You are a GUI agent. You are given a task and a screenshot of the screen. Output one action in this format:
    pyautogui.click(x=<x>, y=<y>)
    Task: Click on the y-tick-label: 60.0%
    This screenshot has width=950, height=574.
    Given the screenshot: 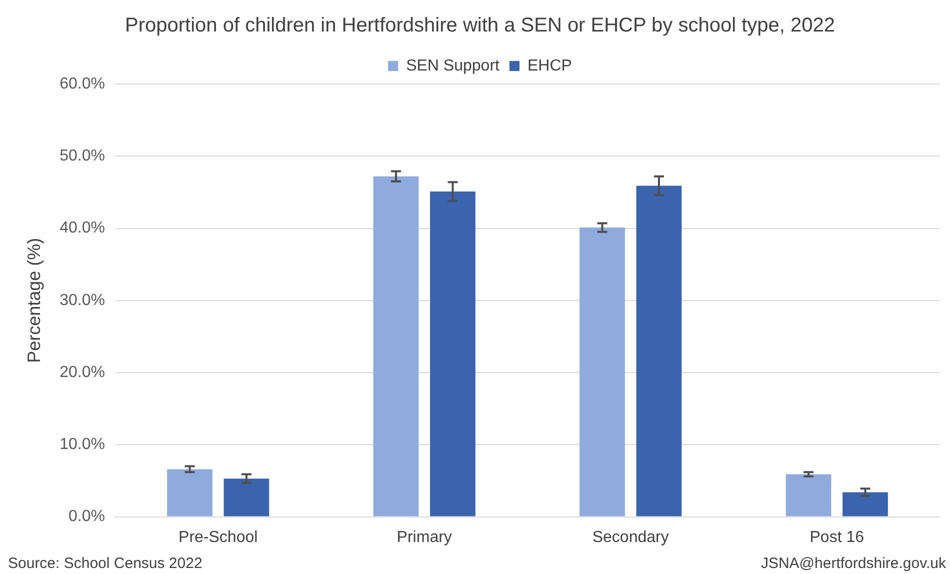 What is the action you would take?
    pyautogui.click(x=82, y=83)
    